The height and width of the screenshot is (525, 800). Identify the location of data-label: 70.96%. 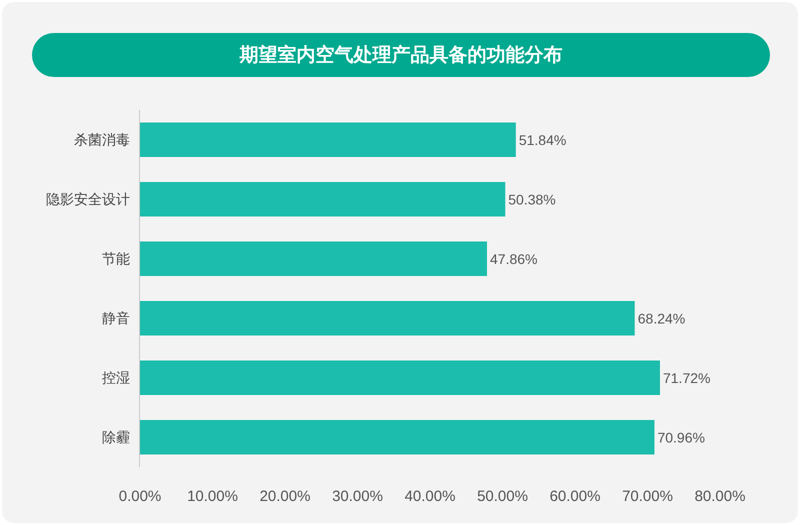
(681, 437).